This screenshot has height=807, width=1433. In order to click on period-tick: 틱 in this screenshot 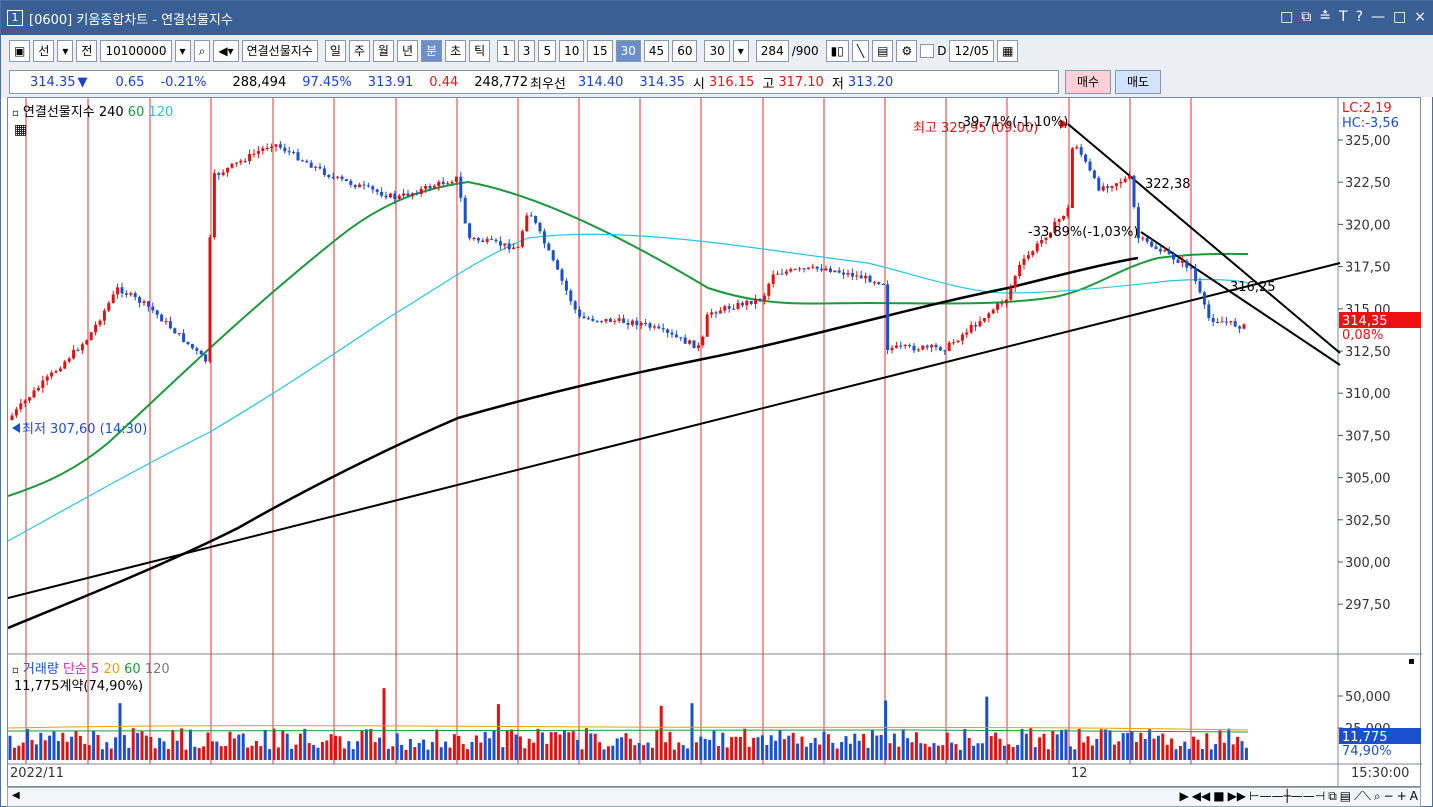, I will do `click(480, 51)`.